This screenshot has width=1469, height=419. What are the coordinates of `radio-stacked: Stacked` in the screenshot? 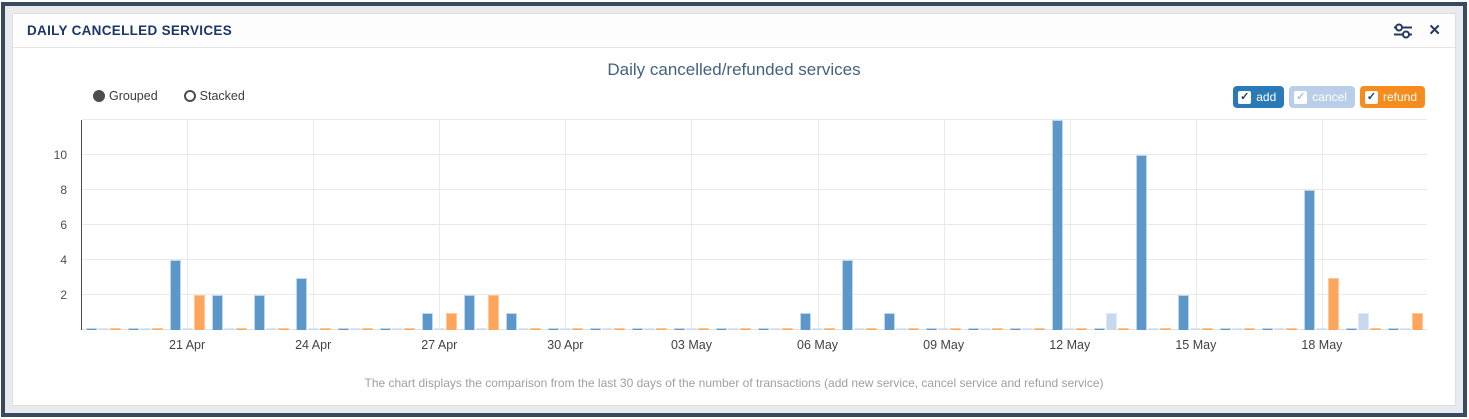 It's located at (214, 96).